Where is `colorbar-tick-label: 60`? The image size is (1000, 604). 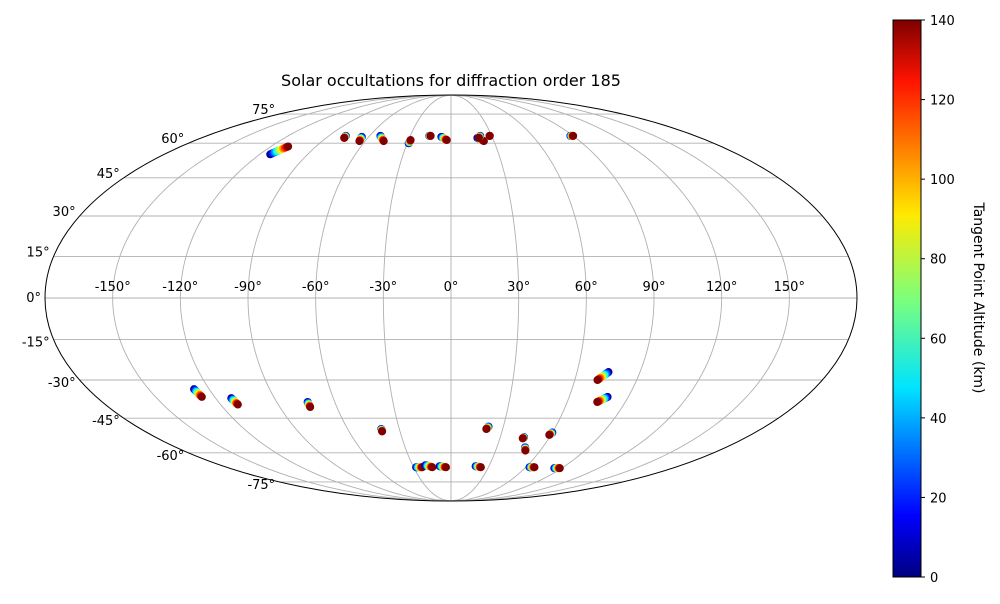 colorbar-tick-label: 60 is located at coordinates (938, 339).